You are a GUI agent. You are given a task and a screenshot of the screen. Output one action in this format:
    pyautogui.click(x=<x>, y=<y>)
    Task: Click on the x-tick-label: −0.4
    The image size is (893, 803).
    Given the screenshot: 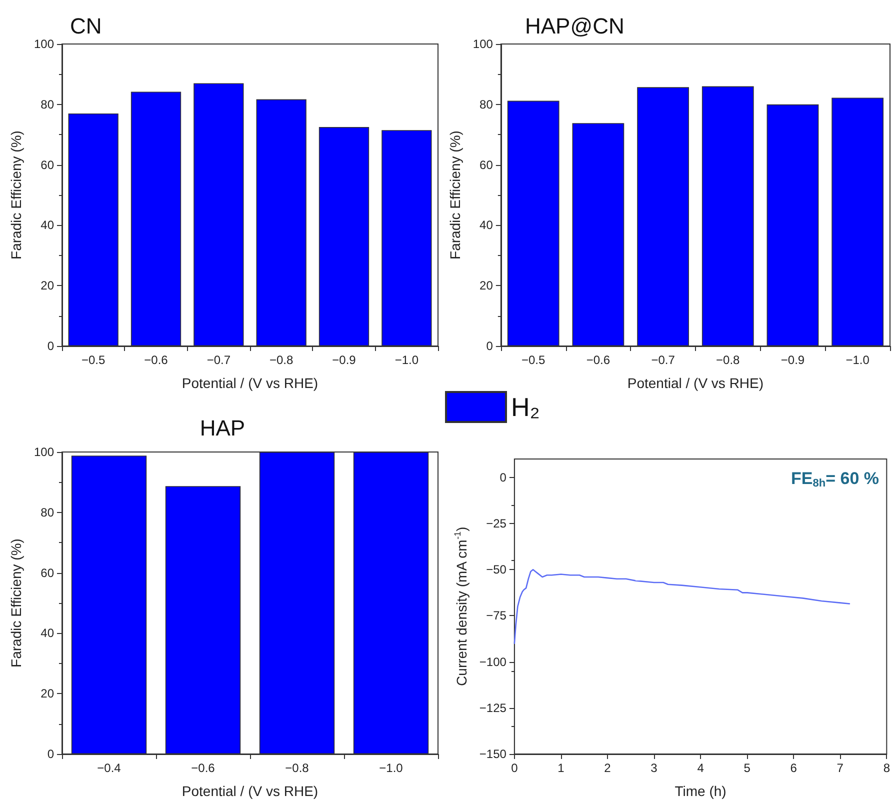 What is the action you would take?
    pyautogui.click(x=109, y=768)
    